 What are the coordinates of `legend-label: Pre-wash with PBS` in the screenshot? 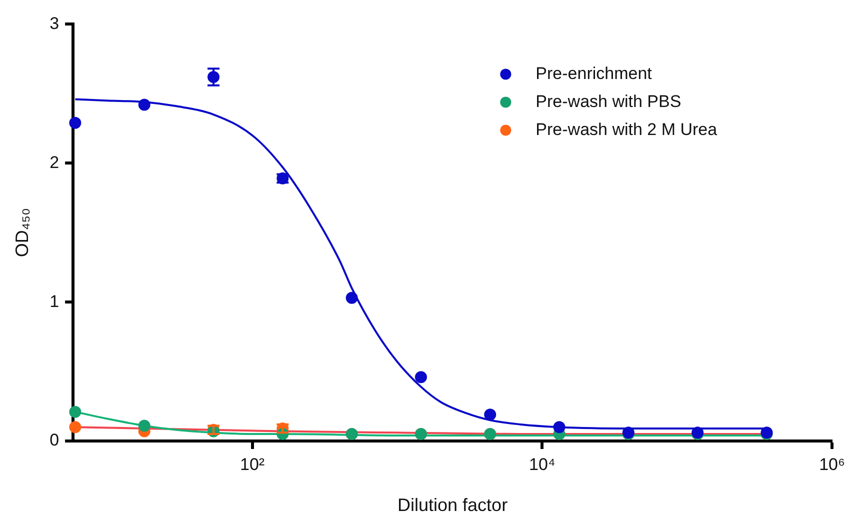 It's located at (609, 101).